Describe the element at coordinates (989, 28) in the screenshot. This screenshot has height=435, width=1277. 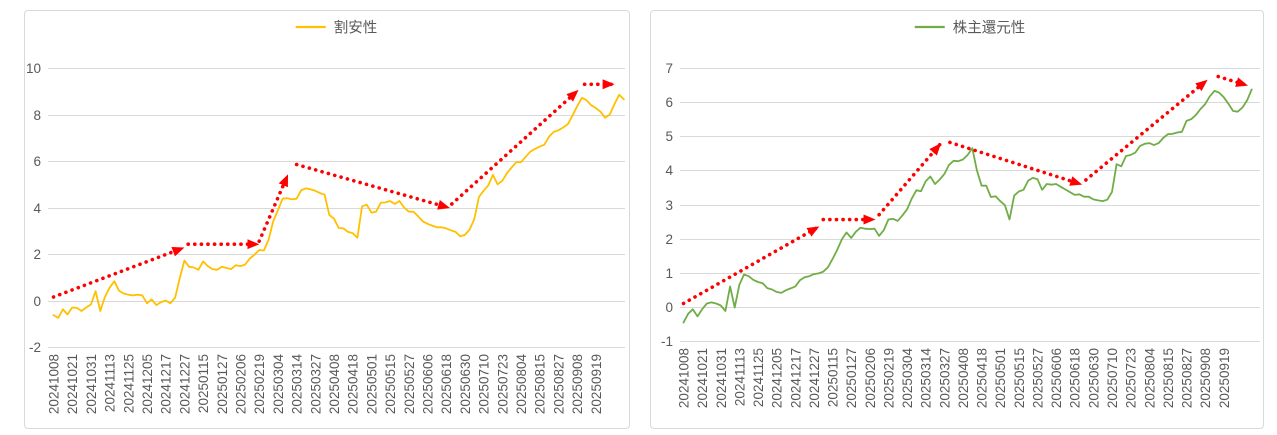
I see `legend-label: 株主還元性` at that location.